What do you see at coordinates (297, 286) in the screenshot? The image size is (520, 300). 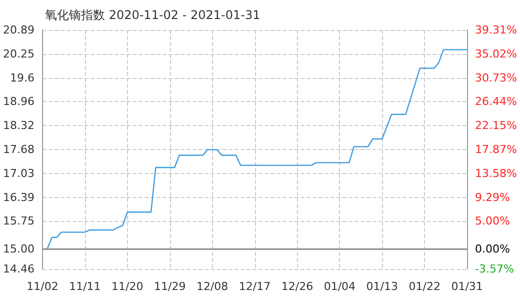 I see `x-tick-label: 12/26` at bounding box center [297, 286].